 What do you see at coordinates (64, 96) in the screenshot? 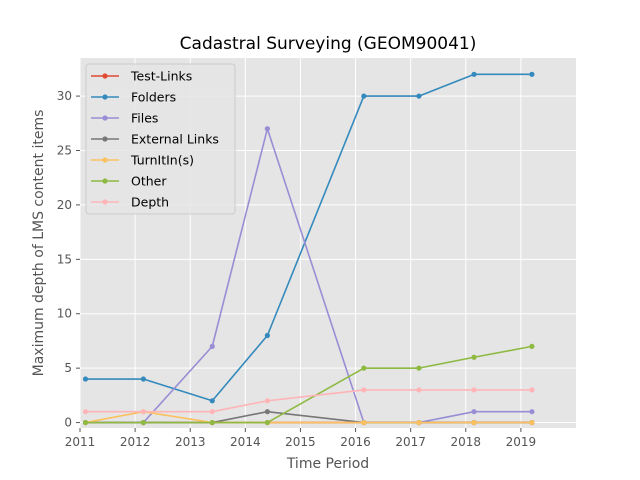
I see `y-tick-label: 30` at bounding box center [64, 96].